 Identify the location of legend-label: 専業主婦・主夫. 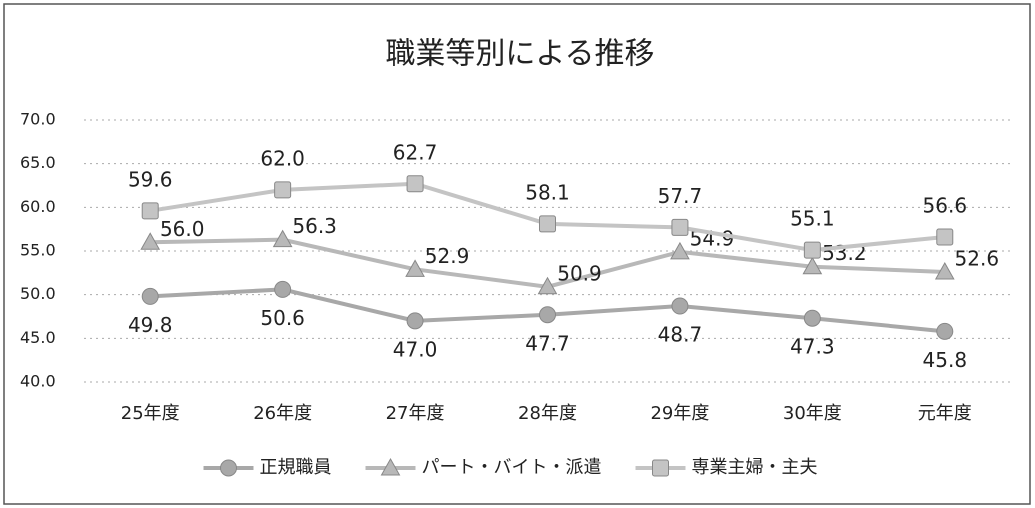
(755, 467).